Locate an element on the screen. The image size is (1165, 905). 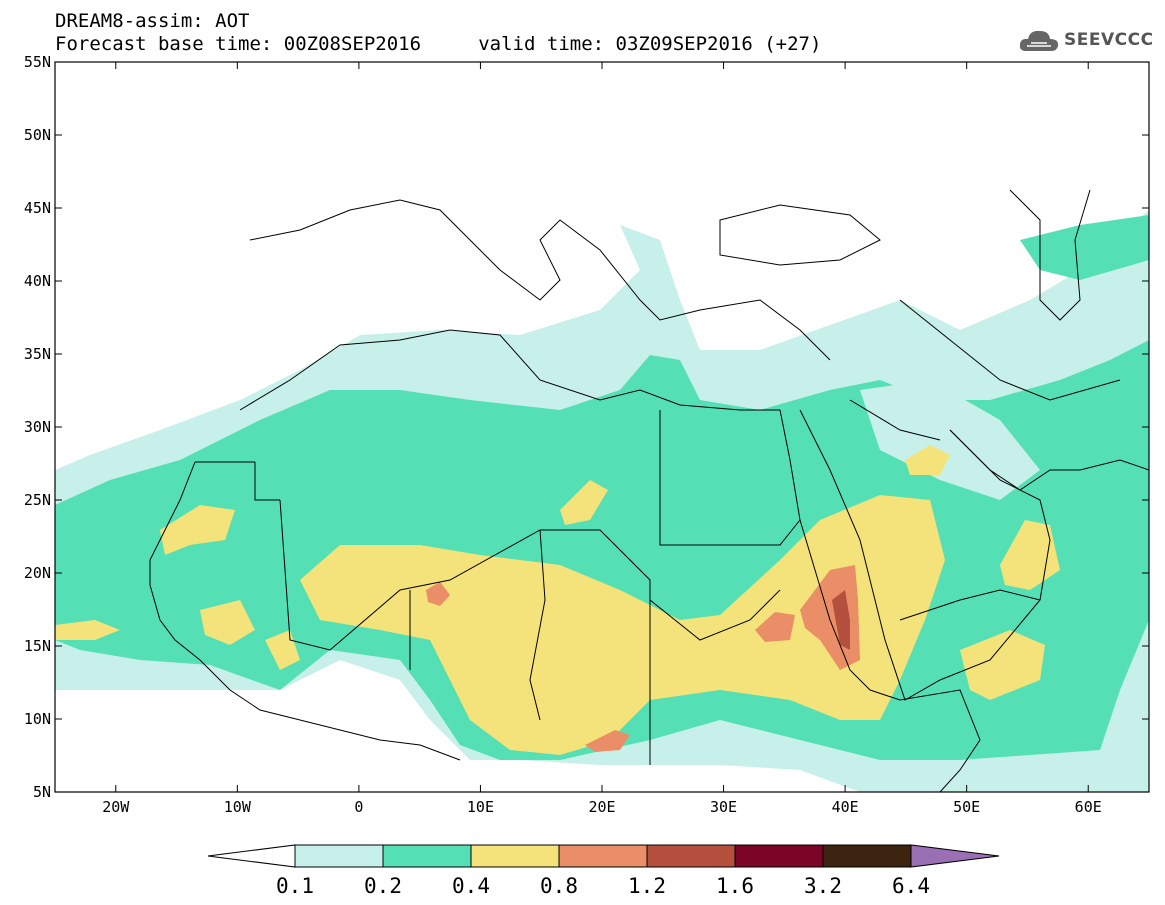
lat-label: 40N is located at coordinates (37, 281).